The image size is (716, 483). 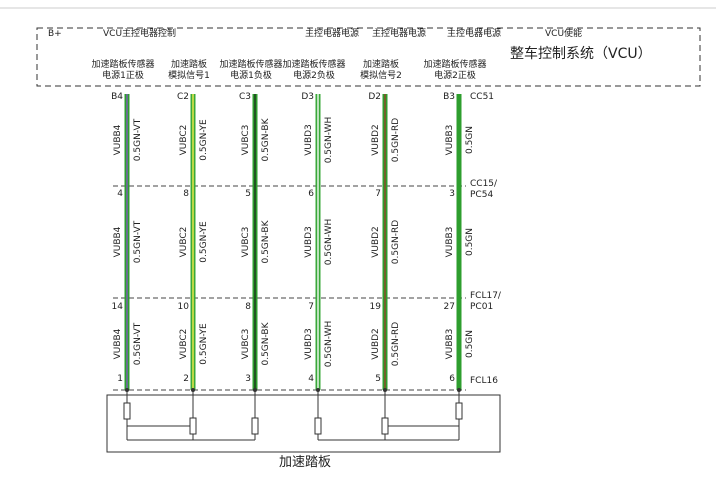 What do you see at coordinates (303, 423) in the screenshot?
I see `pedal-box` at bounding box center [303, 423].